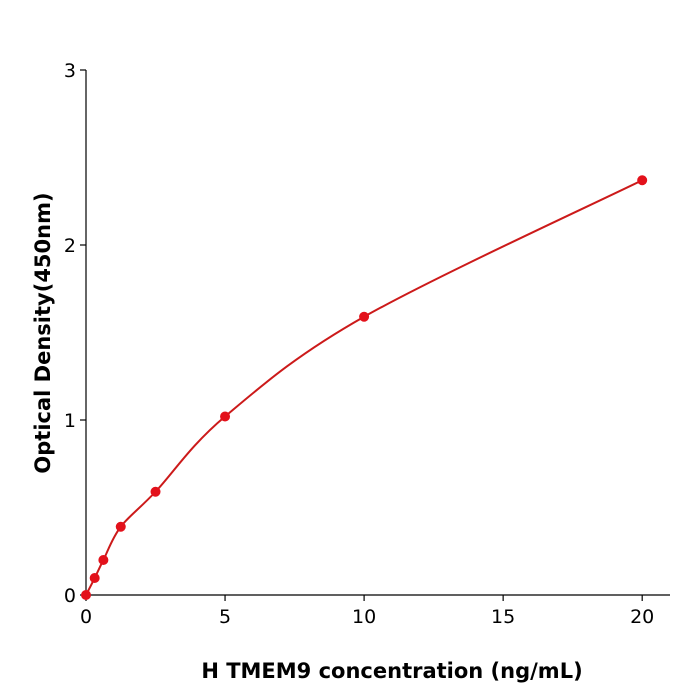 This screenshot has width=700, height=700. What do you see at coordinates (391, 671) in the screenshot?
I see `x-axis-label: H TMEM9 concentration (ng/mL)` at bounding box center [391, 671].